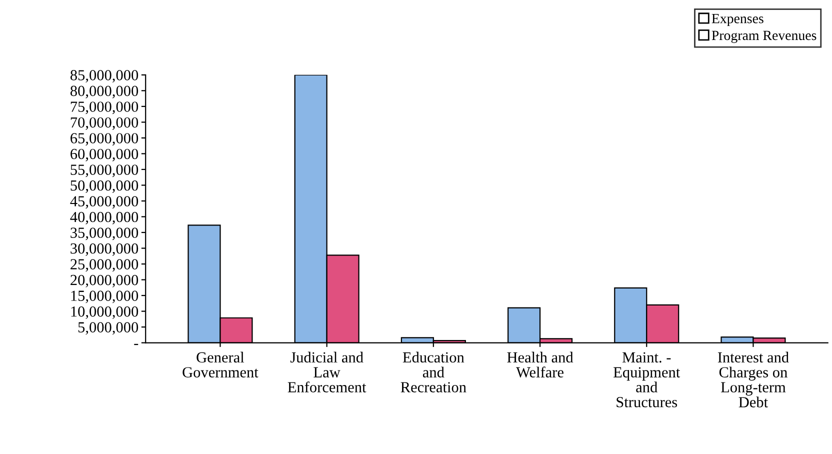 Image resolution: width=832 pixels, height=454 pixels. What do you see at coordinates (104, 76) in the screenshot?
I see `y-tick-label: 85,000,000` at bounding box center [104, 76].